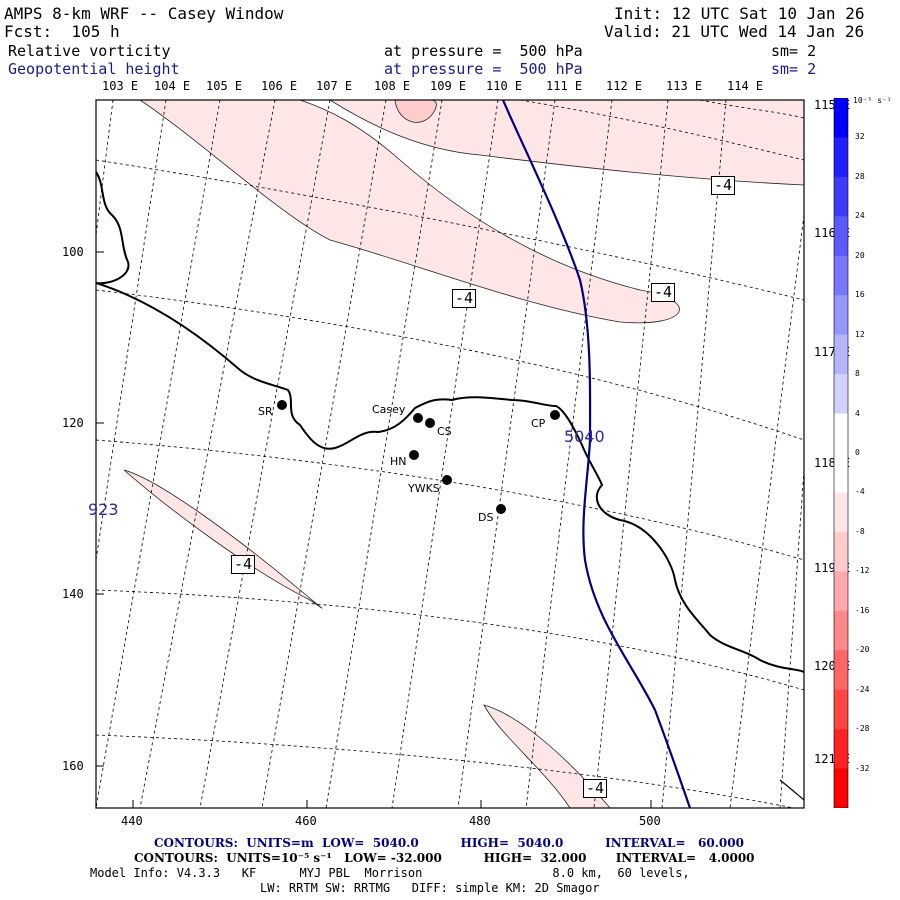 This screenshot has height=900, width=900. What do you see at coordinates (120, 86) in the screenshot?
I see `lon-label-top: 103 E` at bounding box center [120, 86].